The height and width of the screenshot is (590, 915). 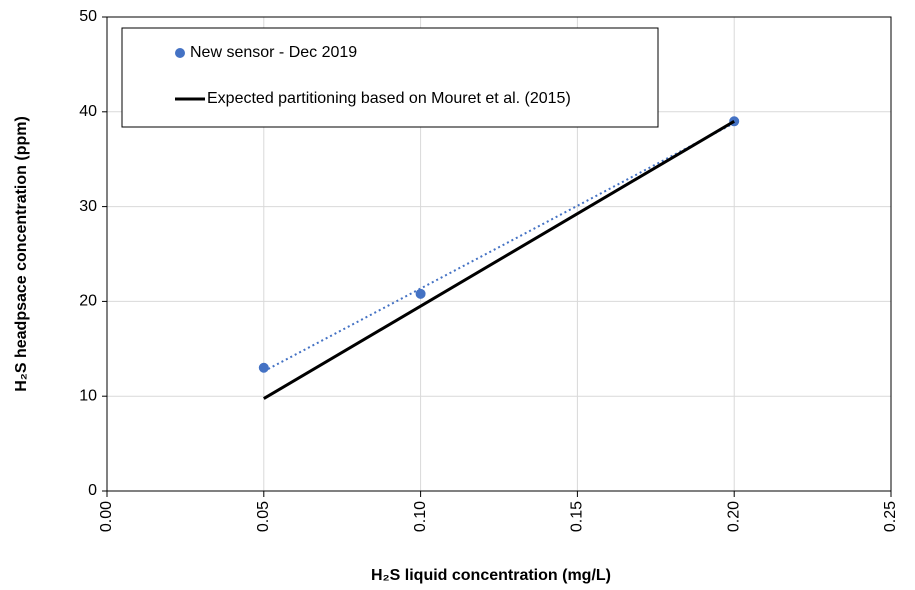 What do you see at coordinates (890, 516) in the screenshot?
I see `x-tick-label: 0.25` at bounding box center [890, 516].